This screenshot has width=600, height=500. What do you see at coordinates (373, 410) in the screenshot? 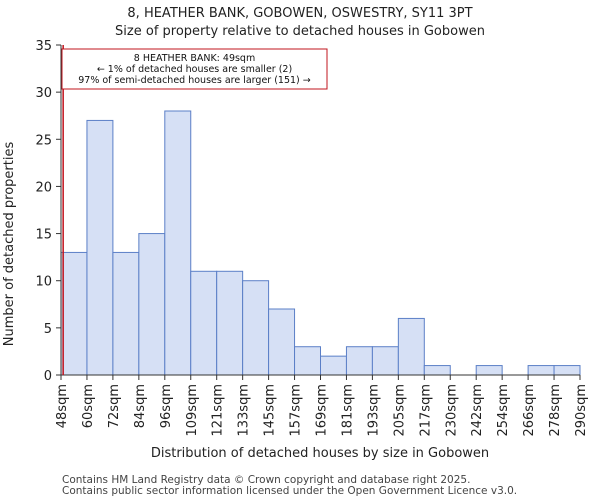
I see `x-tick-label-193sqm: 193sqm` at bounding box center [373, 410].